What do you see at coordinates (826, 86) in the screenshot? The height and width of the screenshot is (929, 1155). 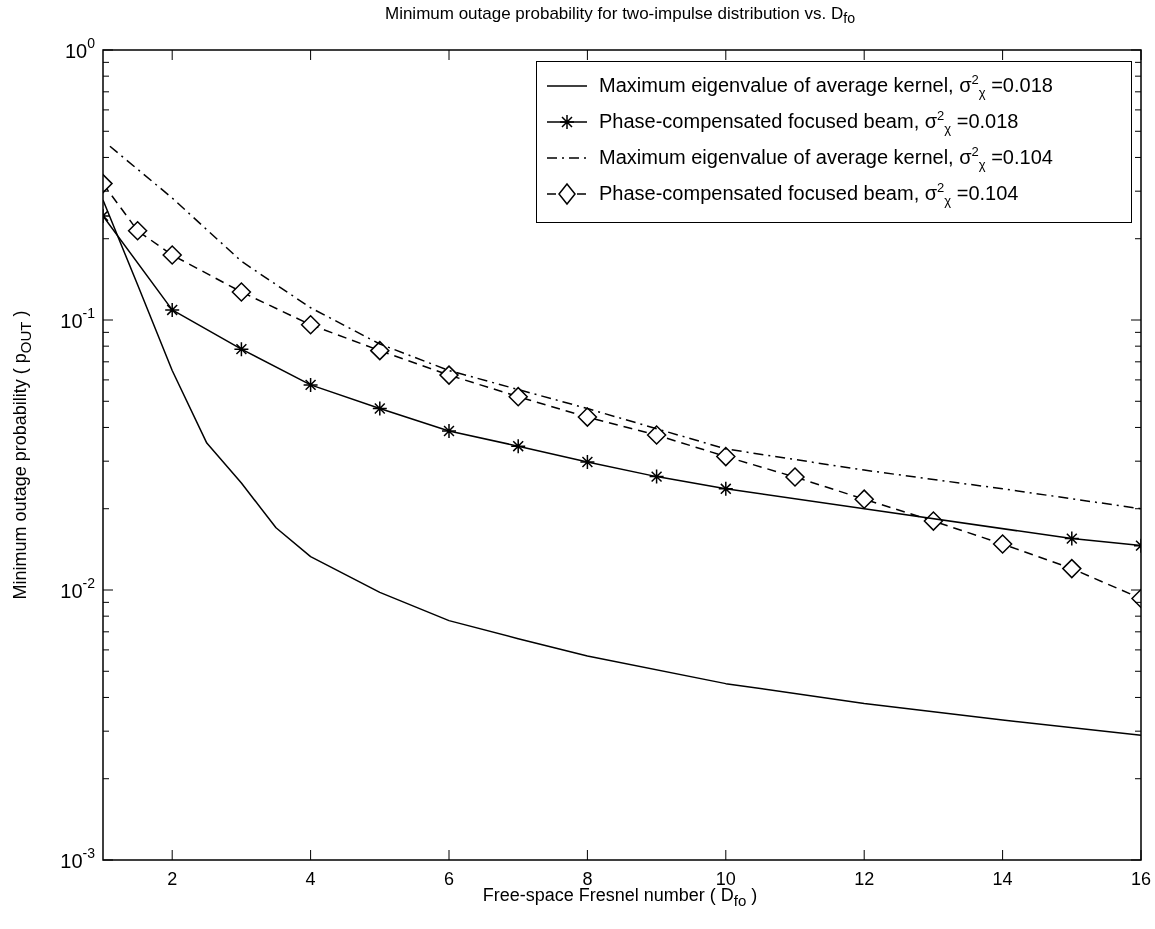 I see `legend-label: Maximum eigenvalue of average kernel, σ$^{2}$$_{χ}$ =0.018` at bounding box center [826, 86].